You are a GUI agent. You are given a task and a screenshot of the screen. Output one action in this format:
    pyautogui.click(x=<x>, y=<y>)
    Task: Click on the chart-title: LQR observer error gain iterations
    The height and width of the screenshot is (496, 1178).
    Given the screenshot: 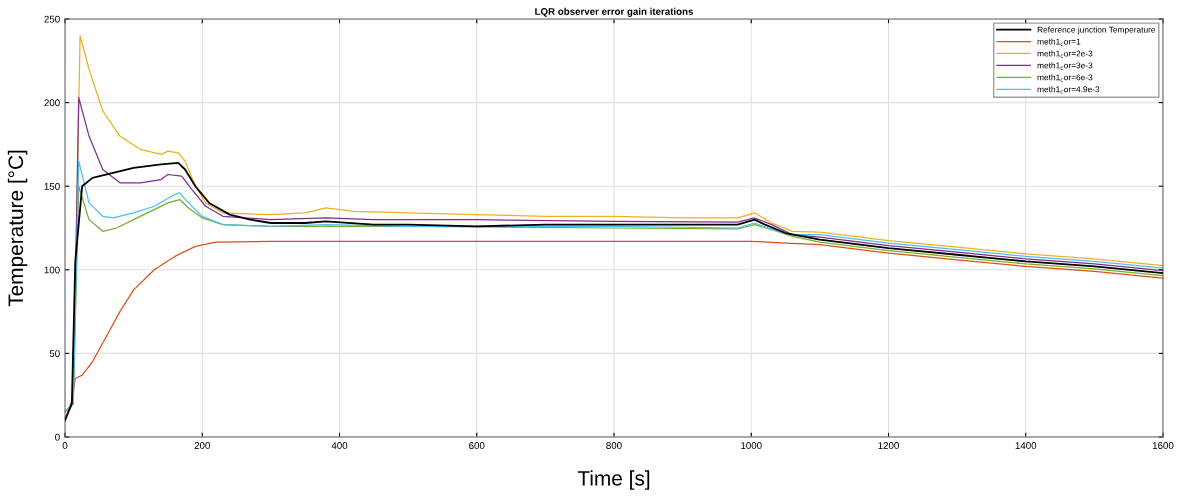 What is the action you would take?
    pyautogui.click(x=614, y=12)
    